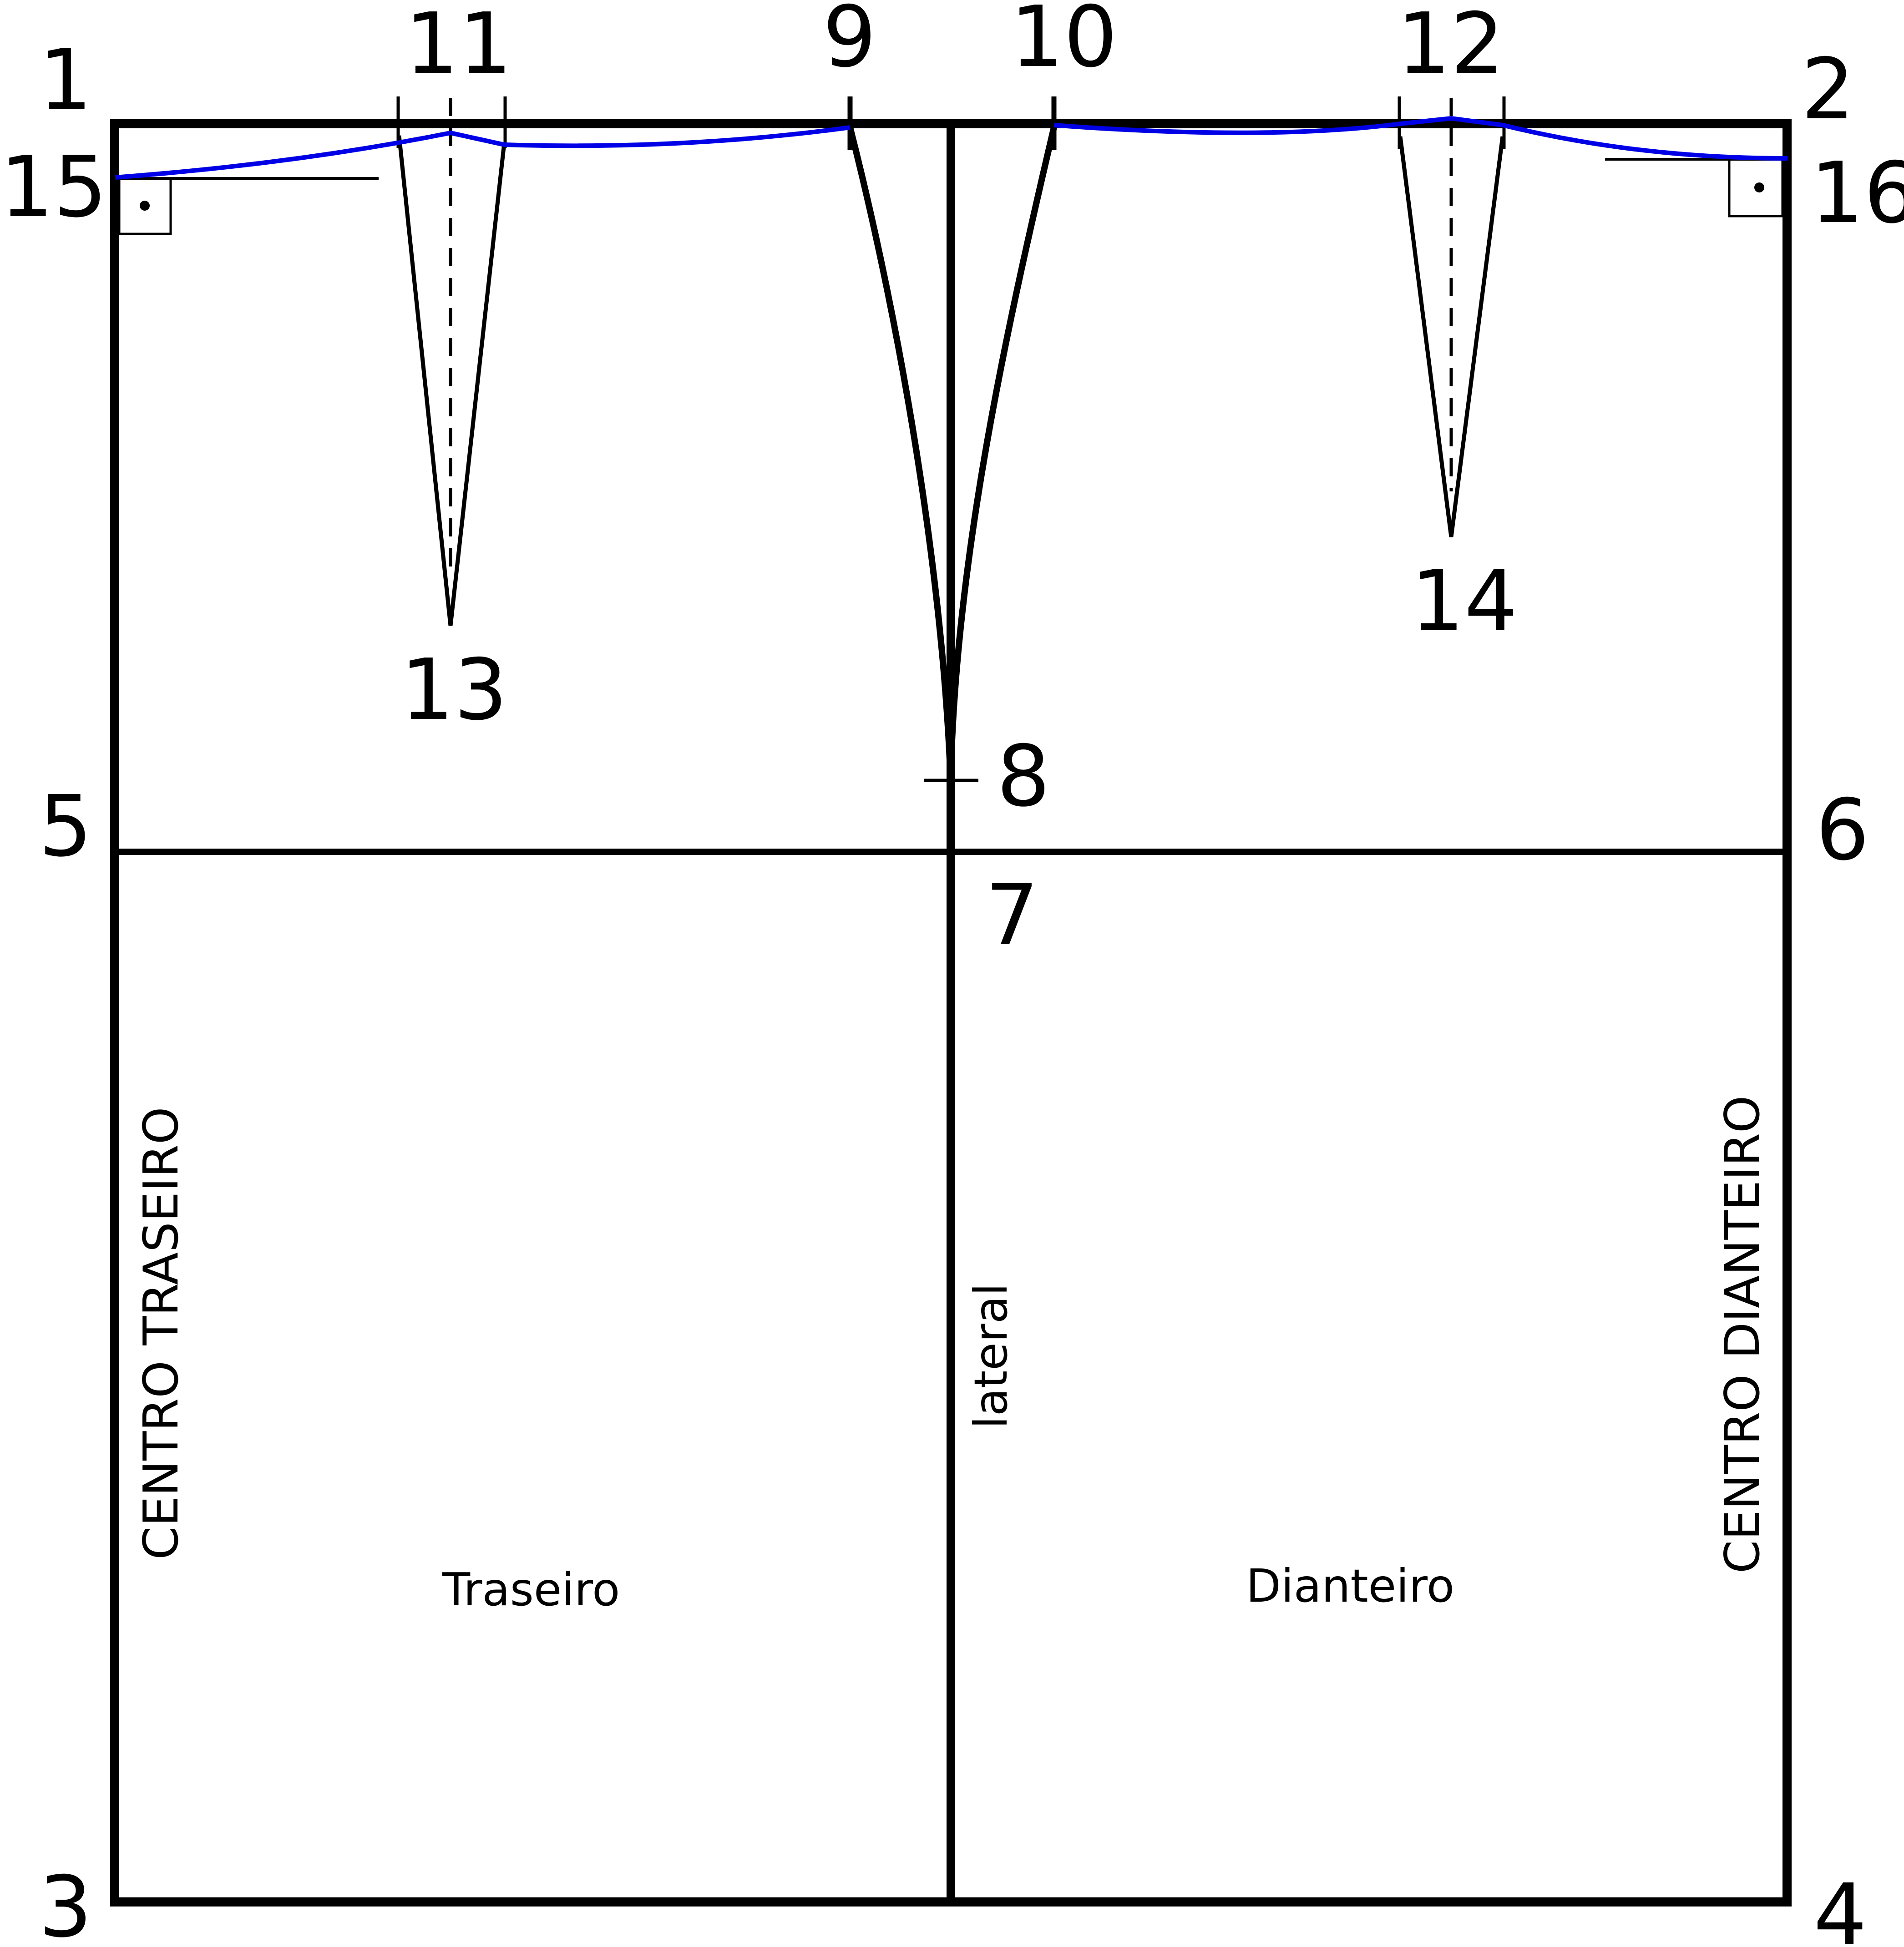 Image resolution: width=1904 pixels, height=1947 pixels. I want to click on point-label-7: 7, so click(1012, 915).